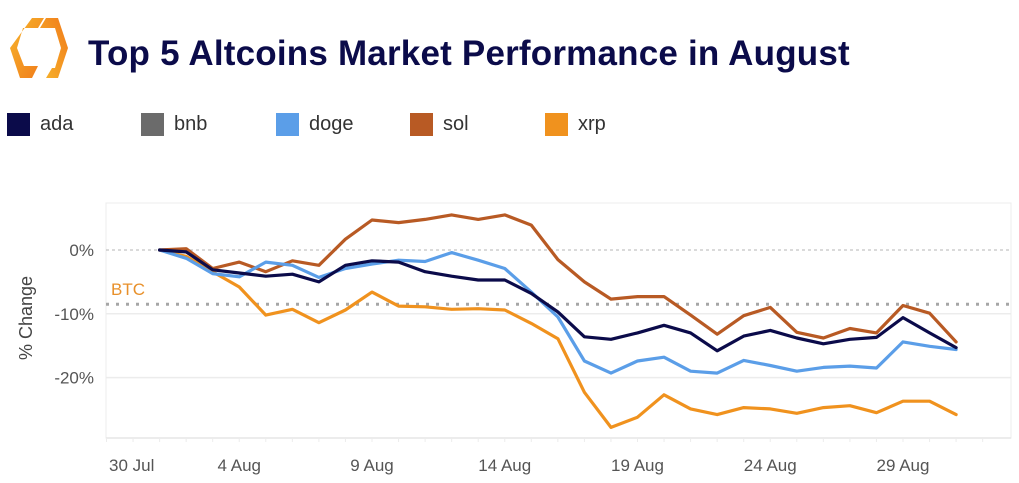 The height and width of the screenshot is (483, 1019). I want to click on legend-label-xrp: xrp, so click(592, 123).